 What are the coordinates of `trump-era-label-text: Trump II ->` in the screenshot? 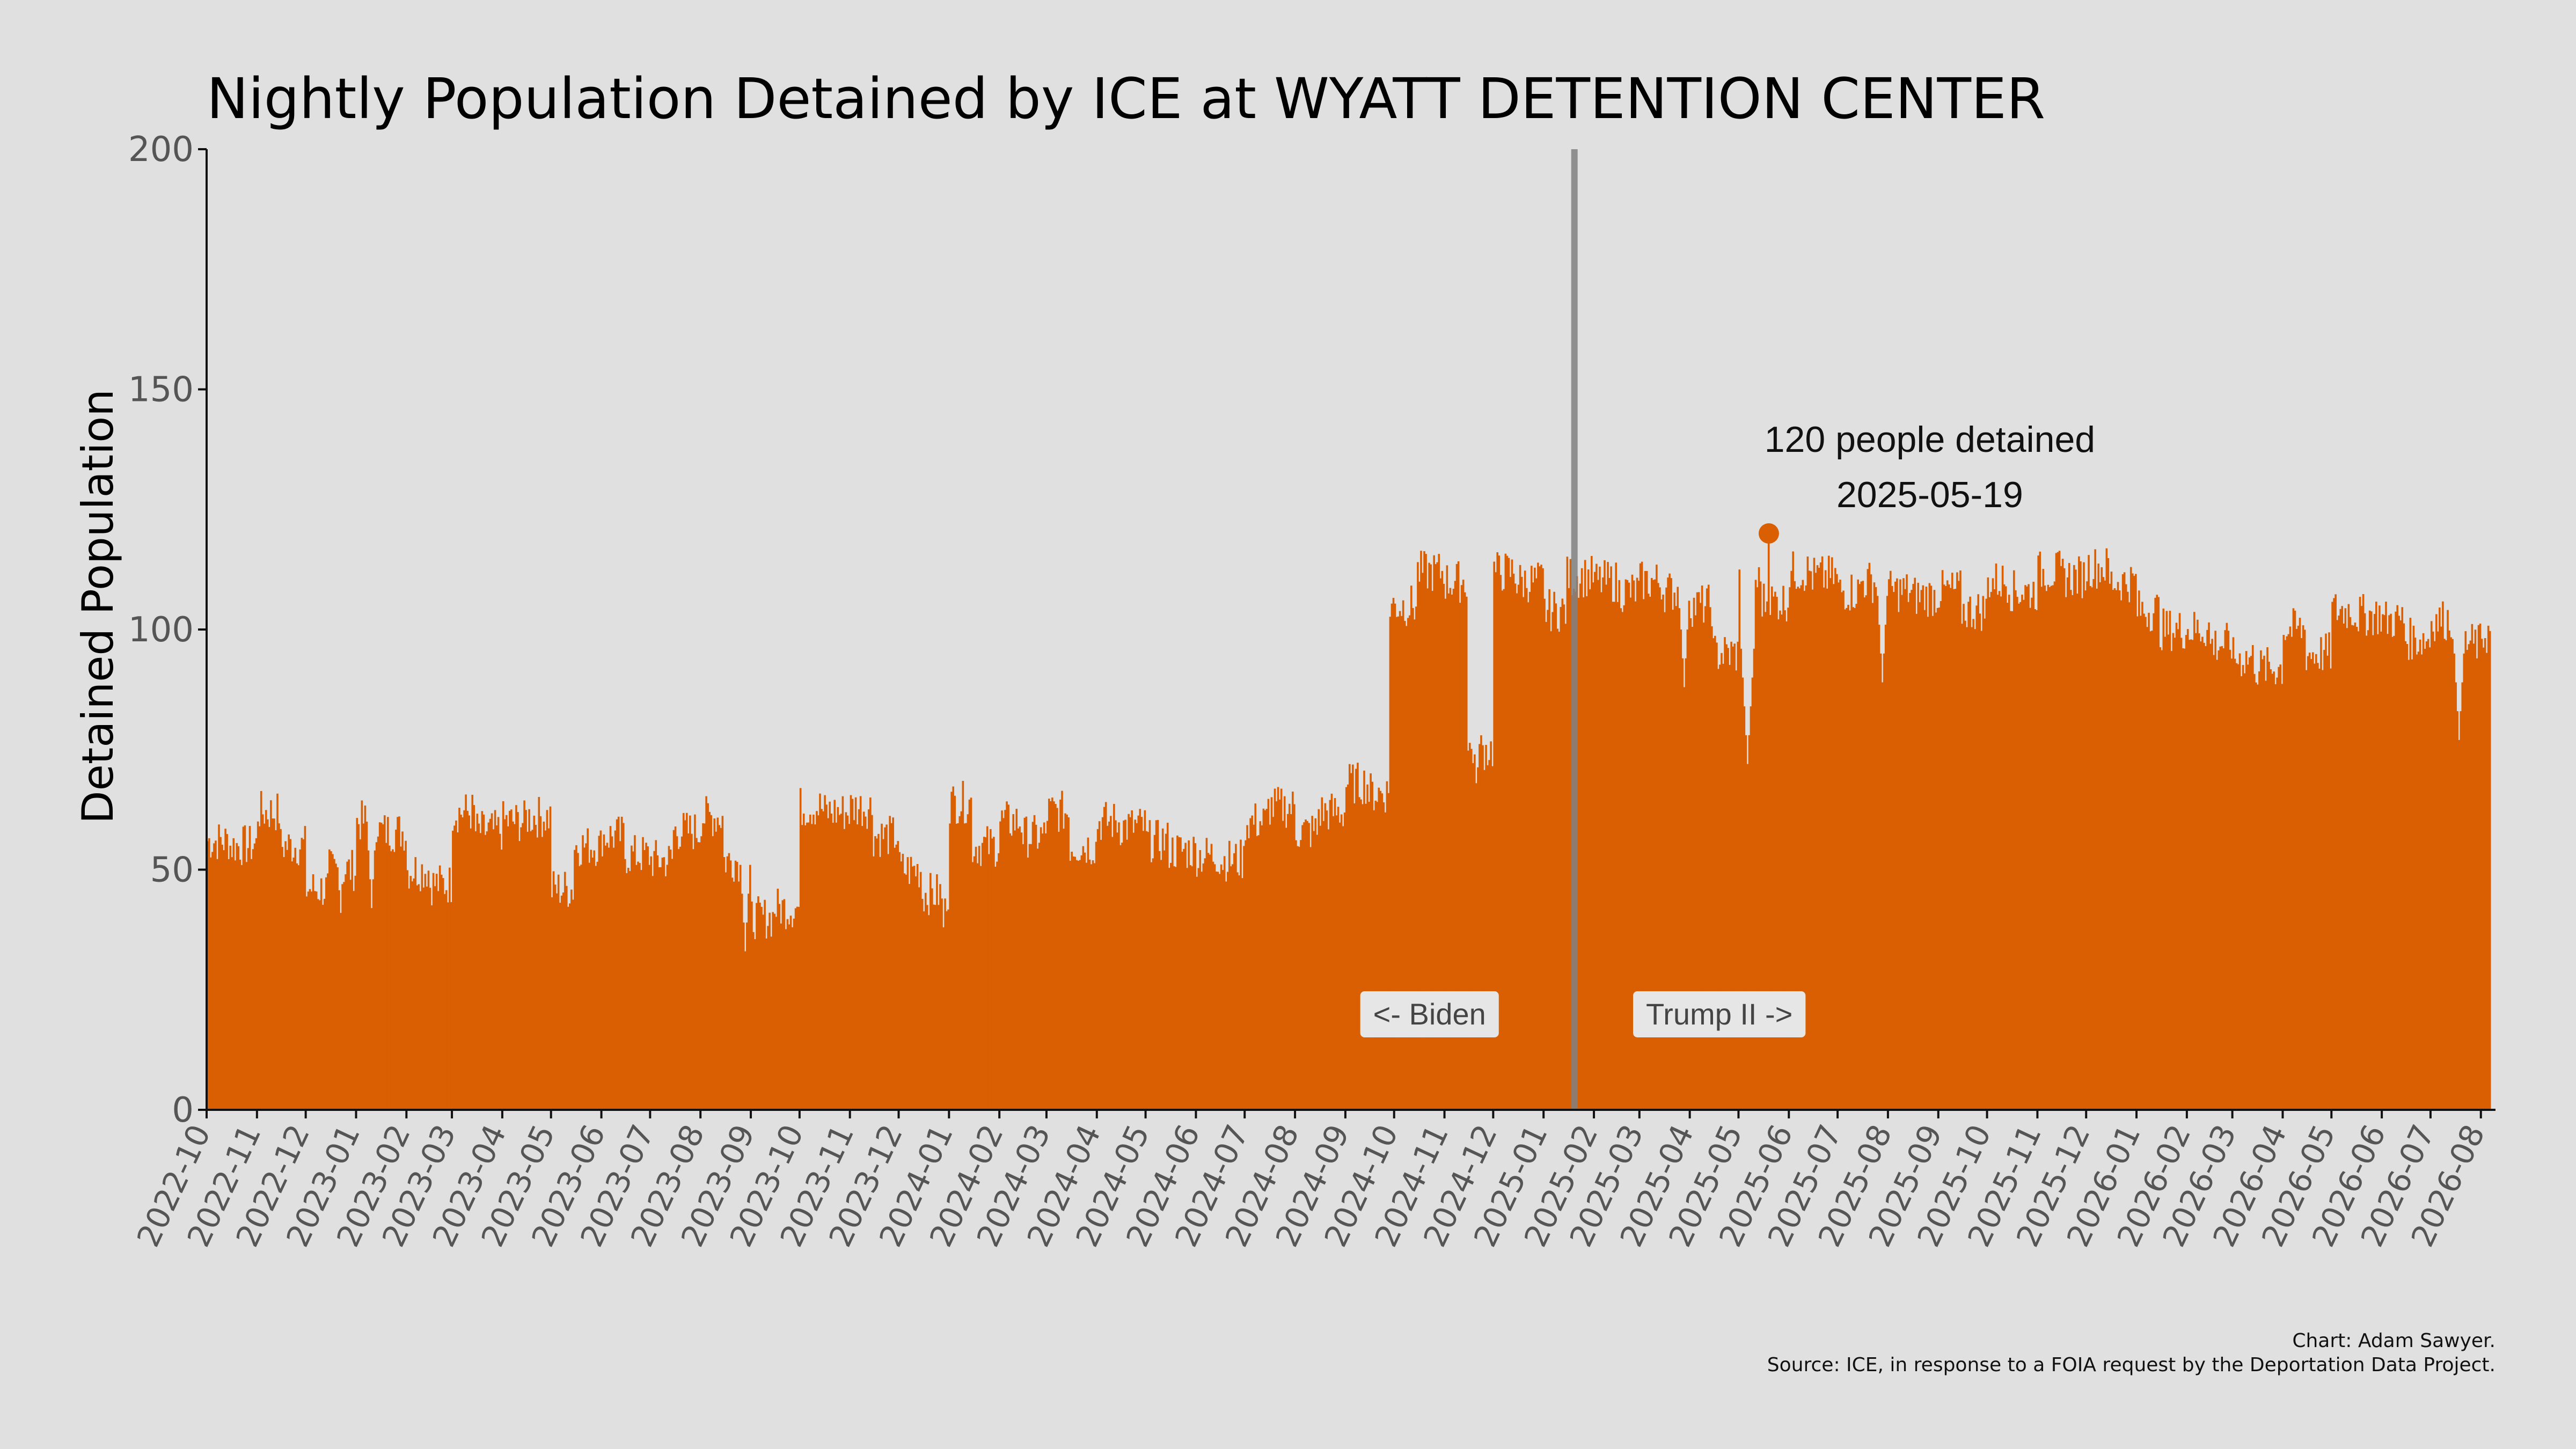 It's located at (1719, 1014).